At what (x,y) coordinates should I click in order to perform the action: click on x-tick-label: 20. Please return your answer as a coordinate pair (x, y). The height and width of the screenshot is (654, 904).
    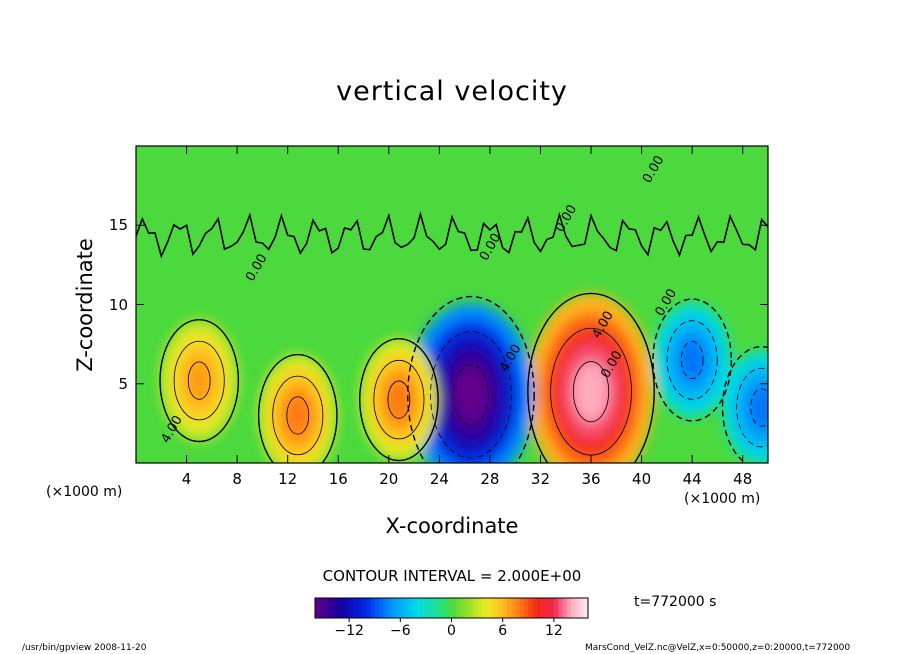
    Looking at the image, I should click on (389, 479).